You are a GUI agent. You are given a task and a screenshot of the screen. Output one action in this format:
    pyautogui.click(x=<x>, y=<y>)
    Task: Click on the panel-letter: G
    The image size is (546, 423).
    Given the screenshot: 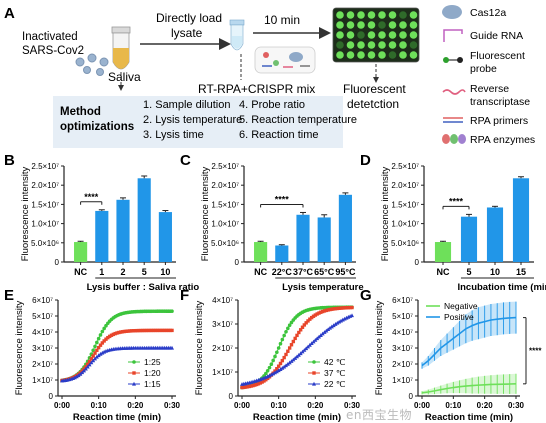 What is the action you would take?
    pyautogui.click(x=366, y=295)
    